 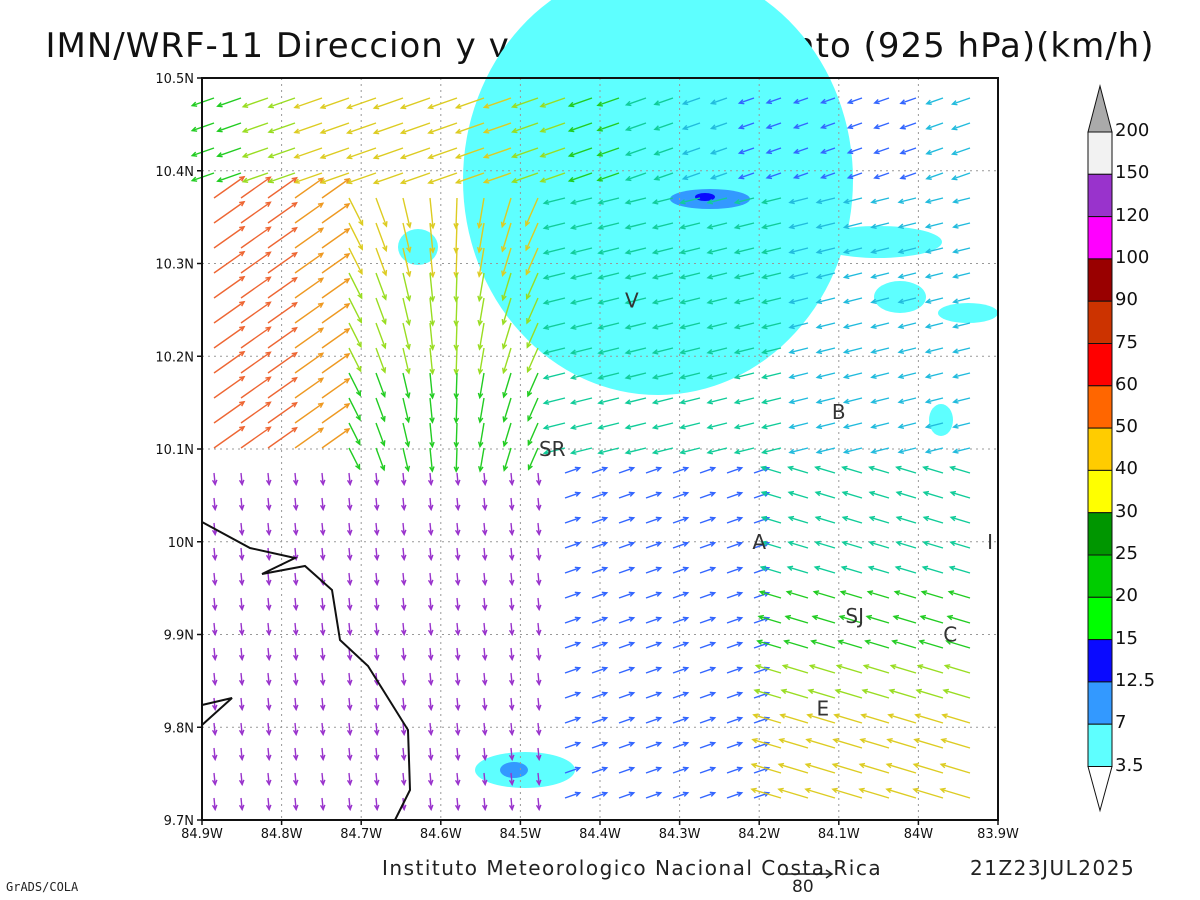 What do you see at coordinates (600, 834) in the screenshot?
I see `x-tick-label: 84.4W` at bounding box center [600, 834].